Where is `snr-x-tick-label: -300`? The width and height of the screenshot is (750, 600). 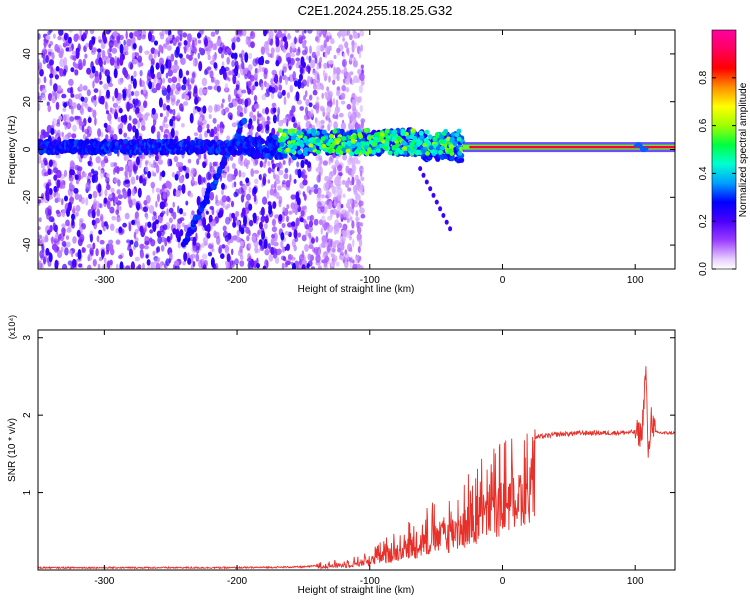 snr-x-tick-label: -300 is located at coordinates (104, 581).